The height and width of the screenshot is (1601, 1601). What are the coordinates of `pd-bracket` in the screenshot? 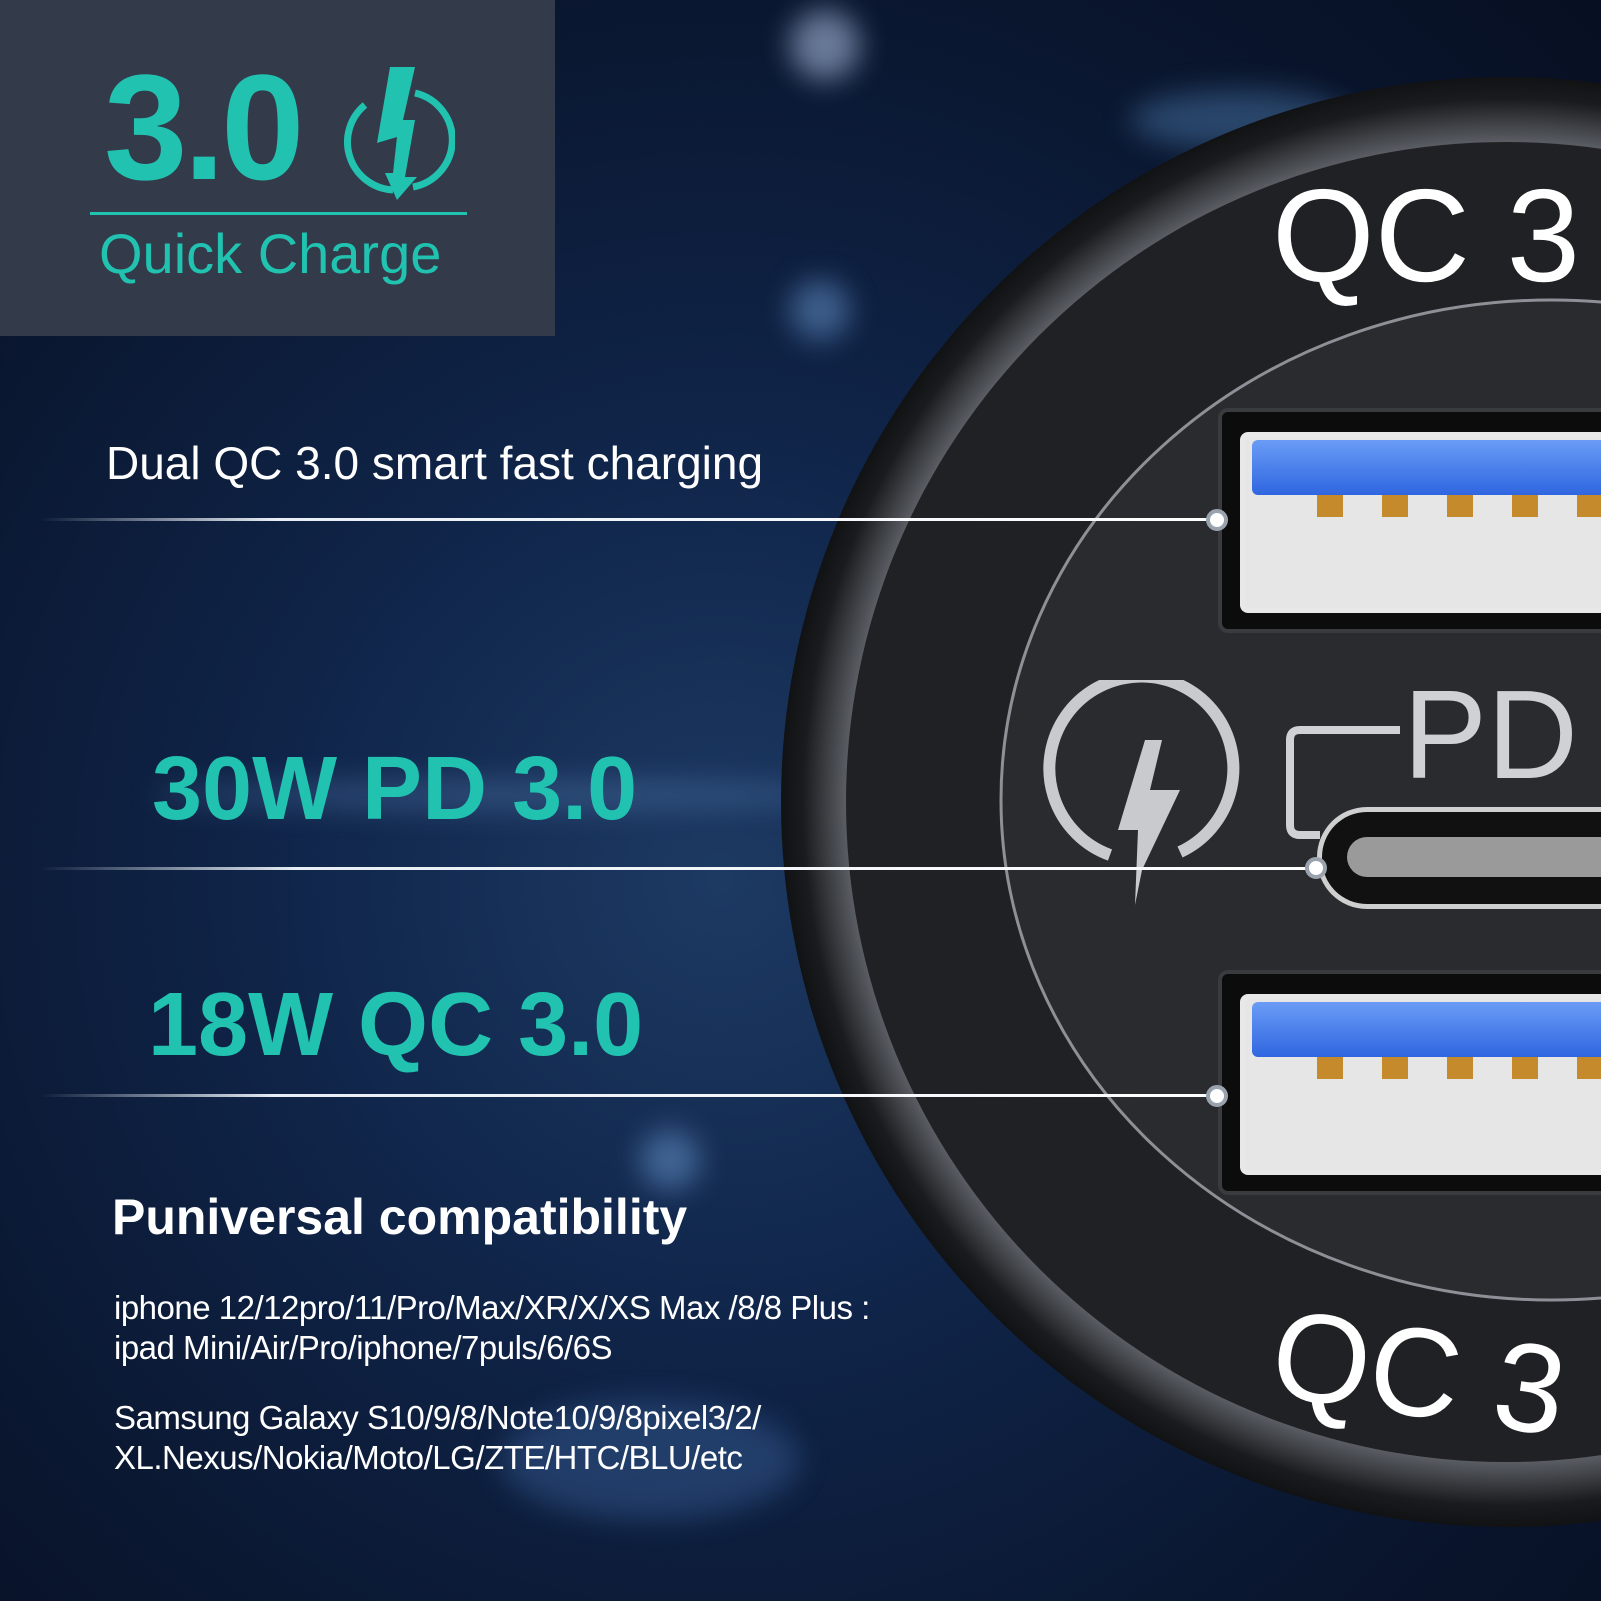 It's located at (1343, 782).